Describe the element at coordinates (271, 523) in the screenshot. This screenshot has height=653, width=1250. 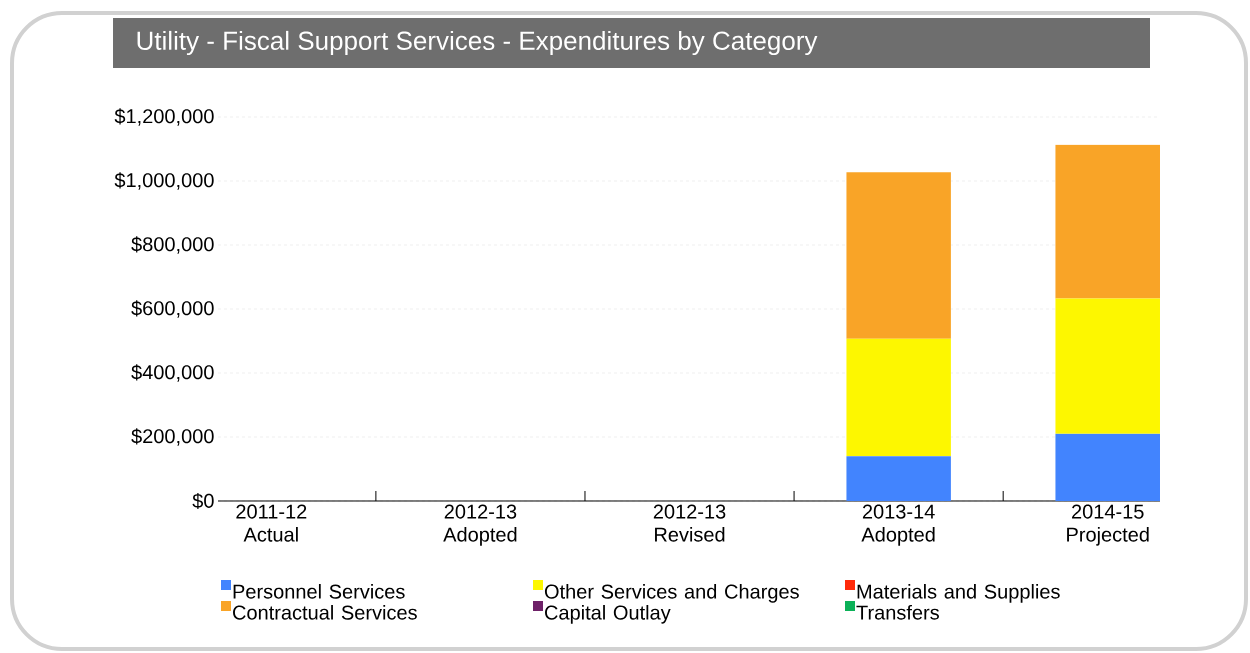
I see `x-tick-label: 2011-12 Actual` at that location.